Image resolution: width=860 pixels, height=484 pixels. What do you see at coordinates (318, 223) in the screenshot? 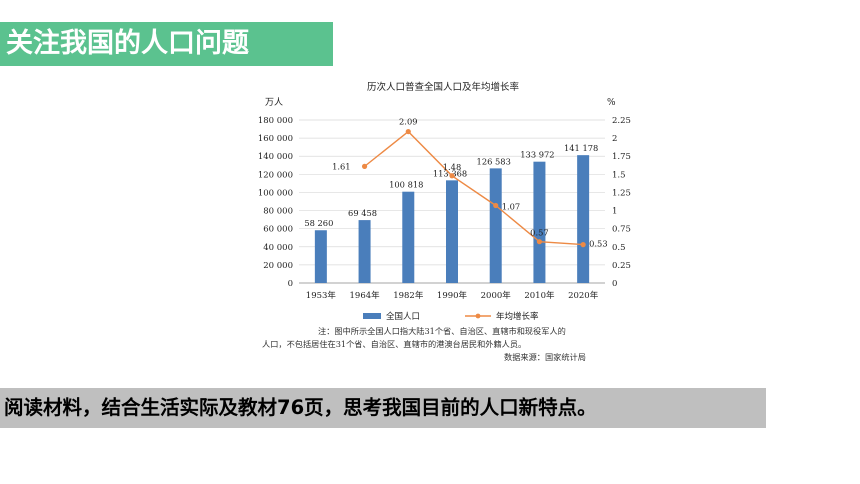
I see `bar-value-label: 58 260` at bounding box center [318, 223].